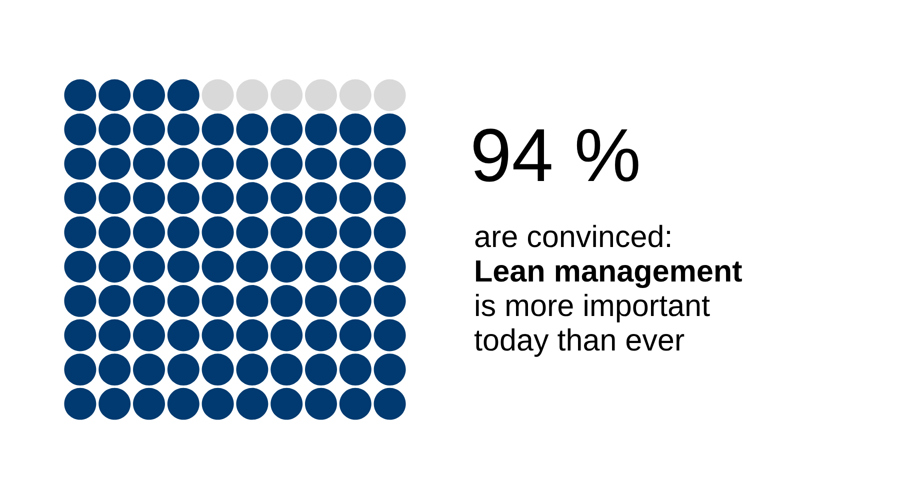  Describe the element at coordinates (593, 308) in the screenshot. I see `text: is more important` at that location.